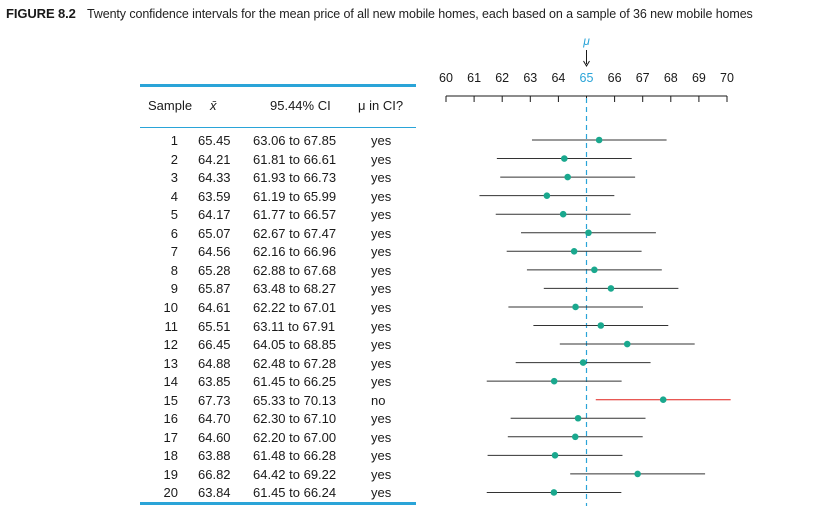 This screenshot has width=832, height=511. I want to click on row-sample-number: 6, so click(174, 233).